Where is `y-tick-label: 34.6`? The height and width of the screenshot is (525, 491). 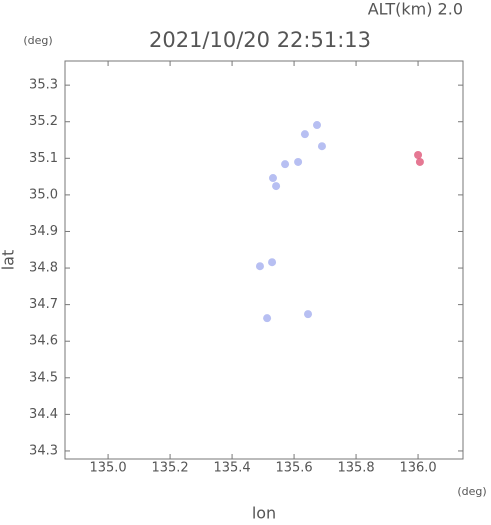
y-tick-label: 34.6 is located at coordinates (43, 341).